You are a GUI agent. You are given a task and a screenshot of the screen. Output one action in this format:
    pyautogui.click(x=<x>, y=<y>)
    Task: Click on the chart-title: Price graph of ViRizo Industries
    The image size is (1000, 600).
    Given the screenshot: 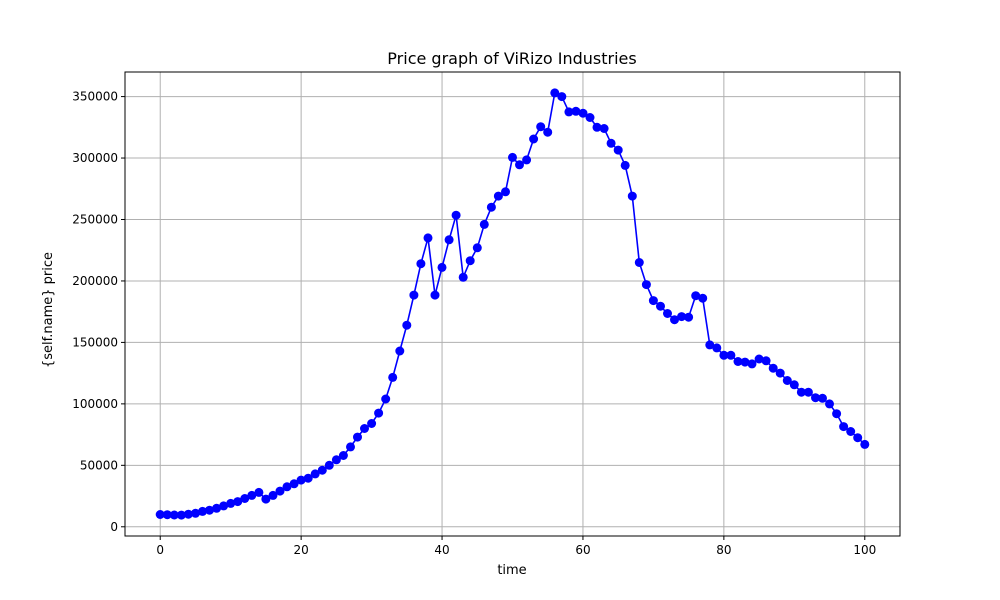 What is the action you would take?
    pyautogui.click(x=511, y=58)
    